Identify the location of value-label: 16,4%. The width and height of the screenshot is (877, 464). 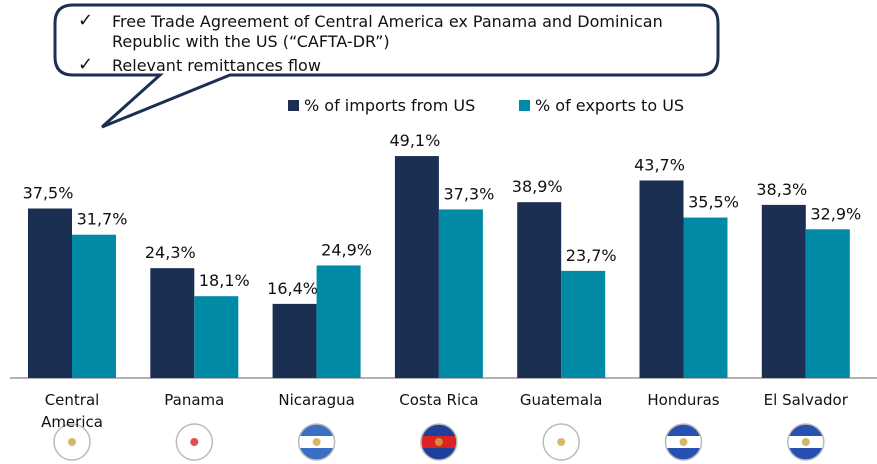
(292, 288).